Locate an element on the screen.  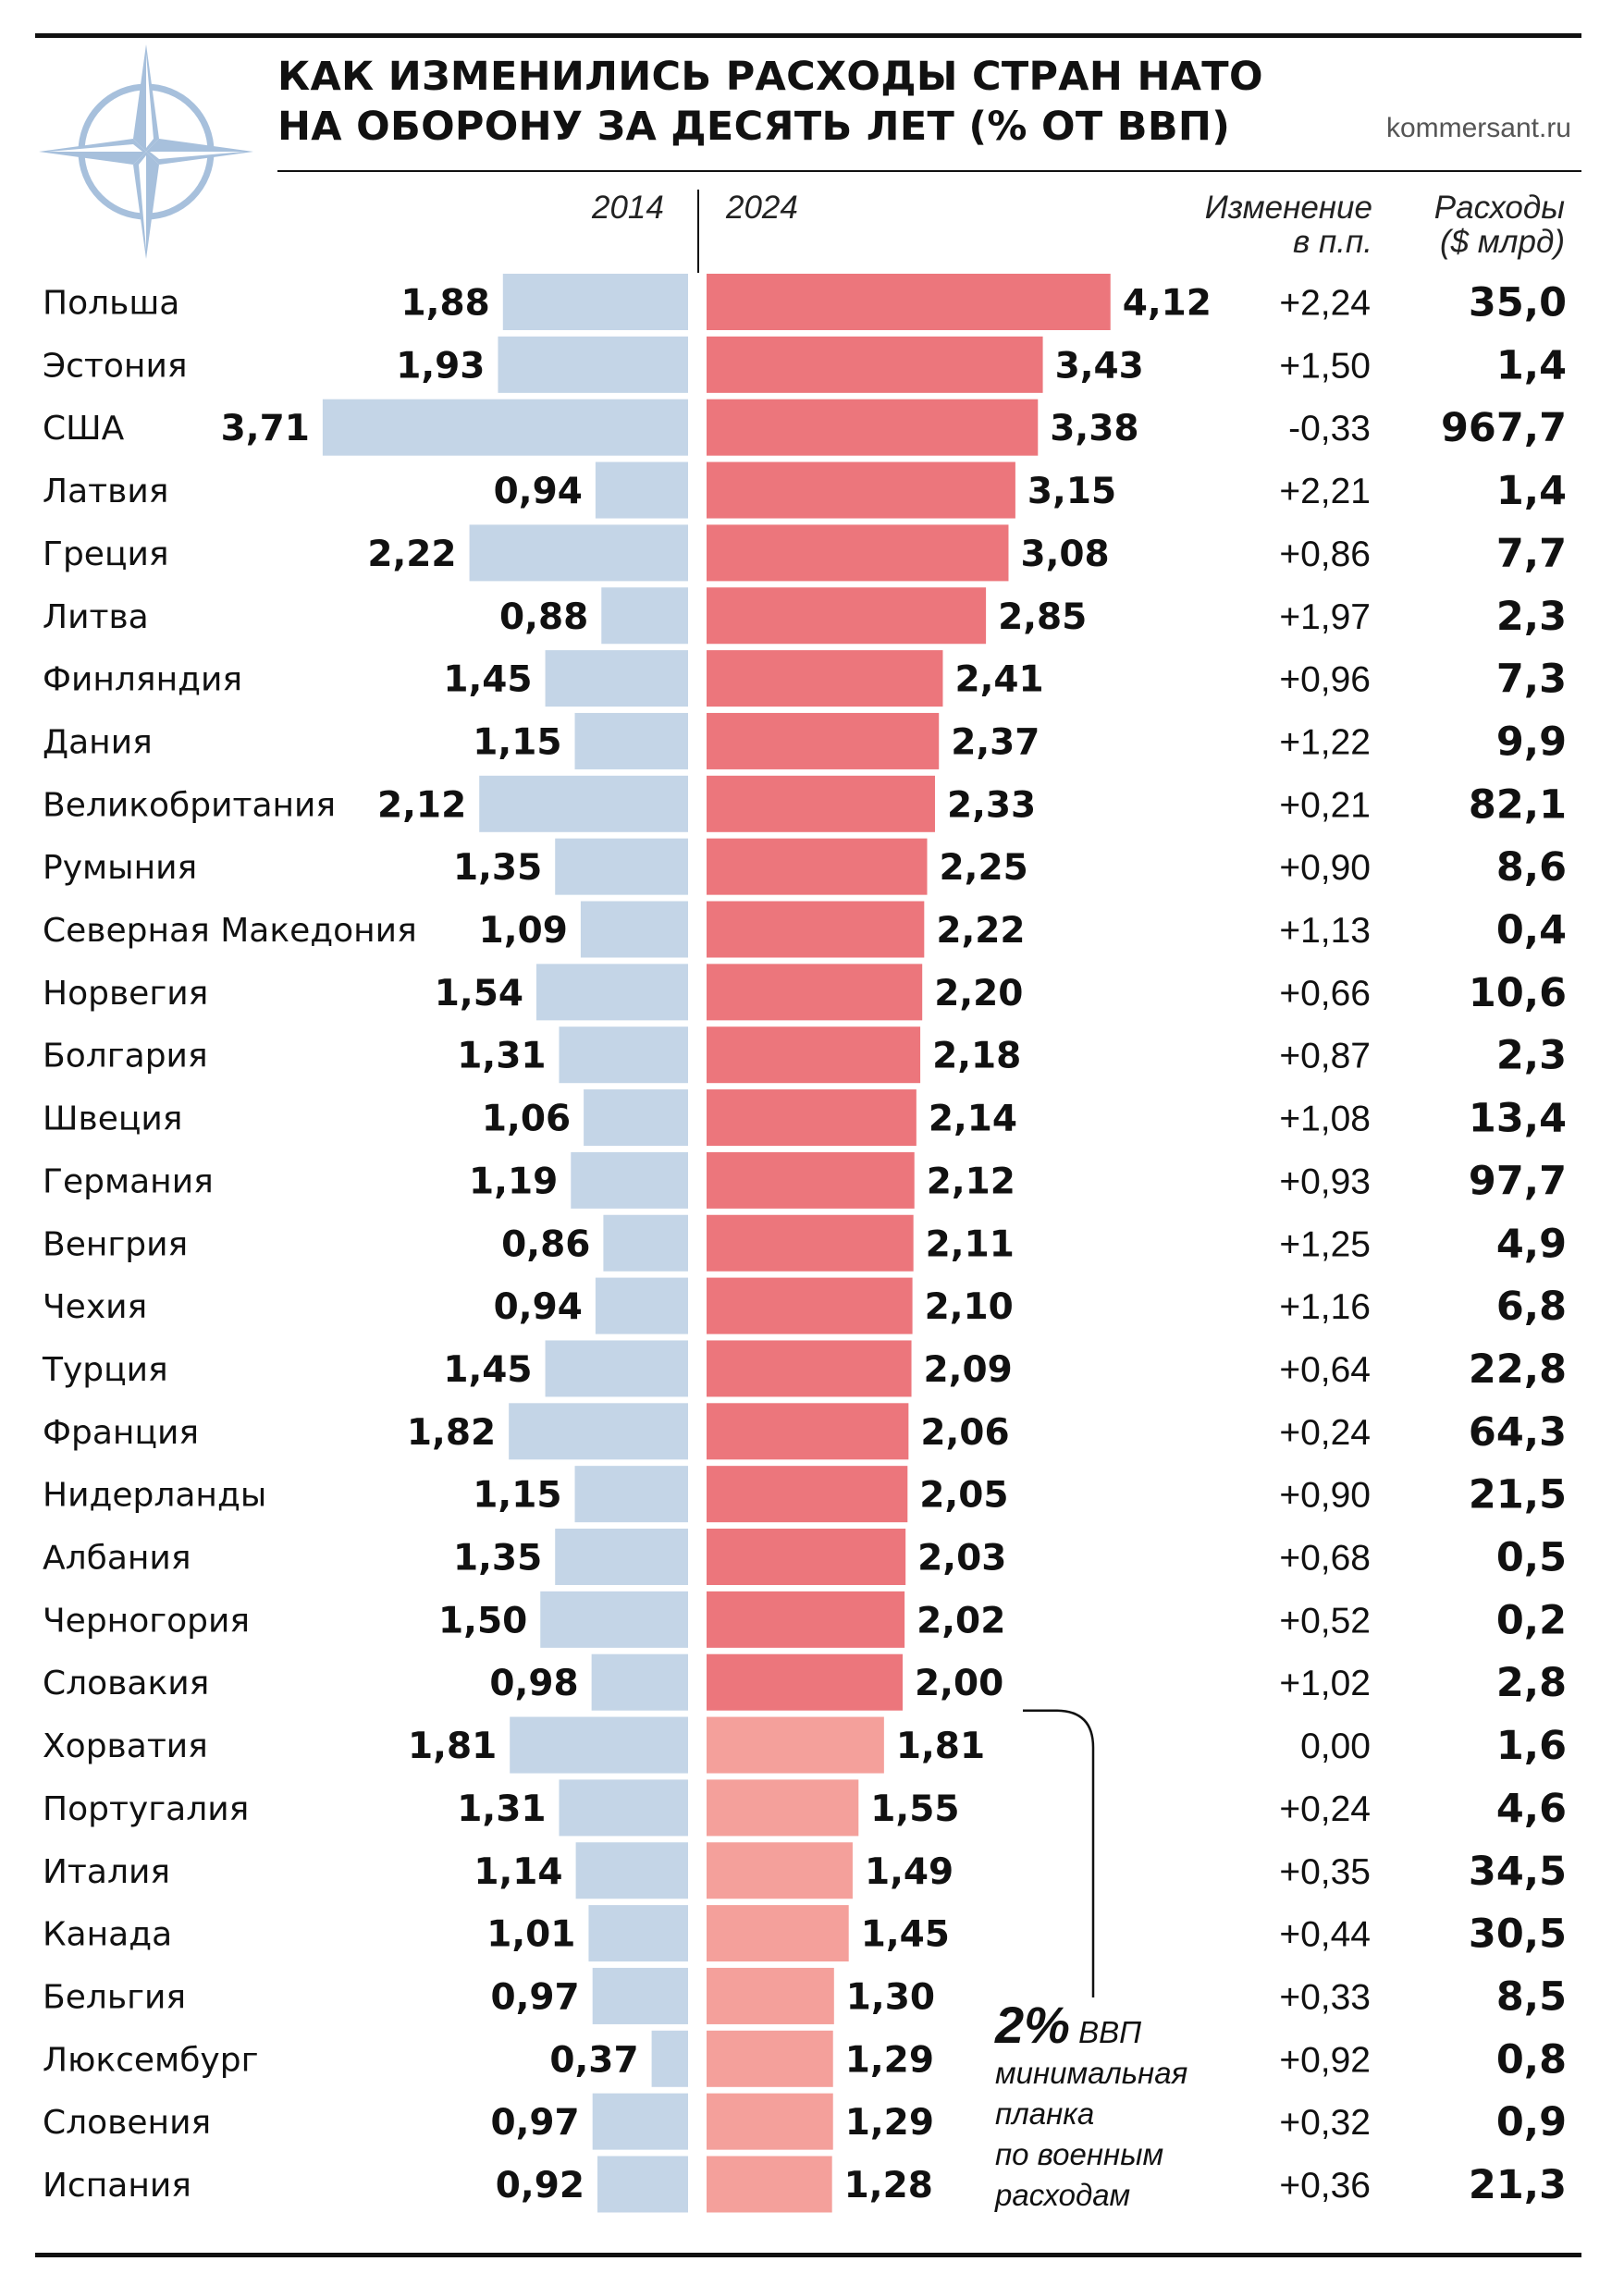
value-label-2014: 1,31 is located at coordinates (501, 1809).